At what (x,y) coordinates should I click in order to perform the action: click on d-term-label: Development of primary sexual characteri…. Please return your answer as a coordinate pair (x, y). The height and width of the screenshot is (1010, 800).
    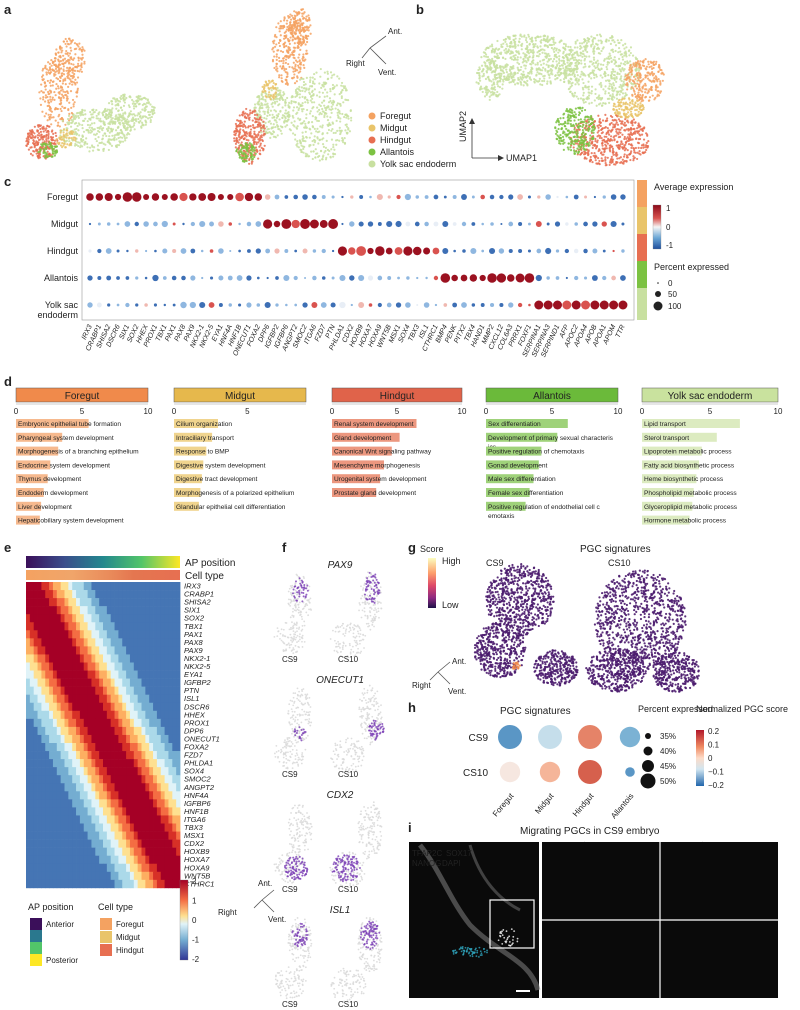
    Looking at the image, I should click on (551, 438).